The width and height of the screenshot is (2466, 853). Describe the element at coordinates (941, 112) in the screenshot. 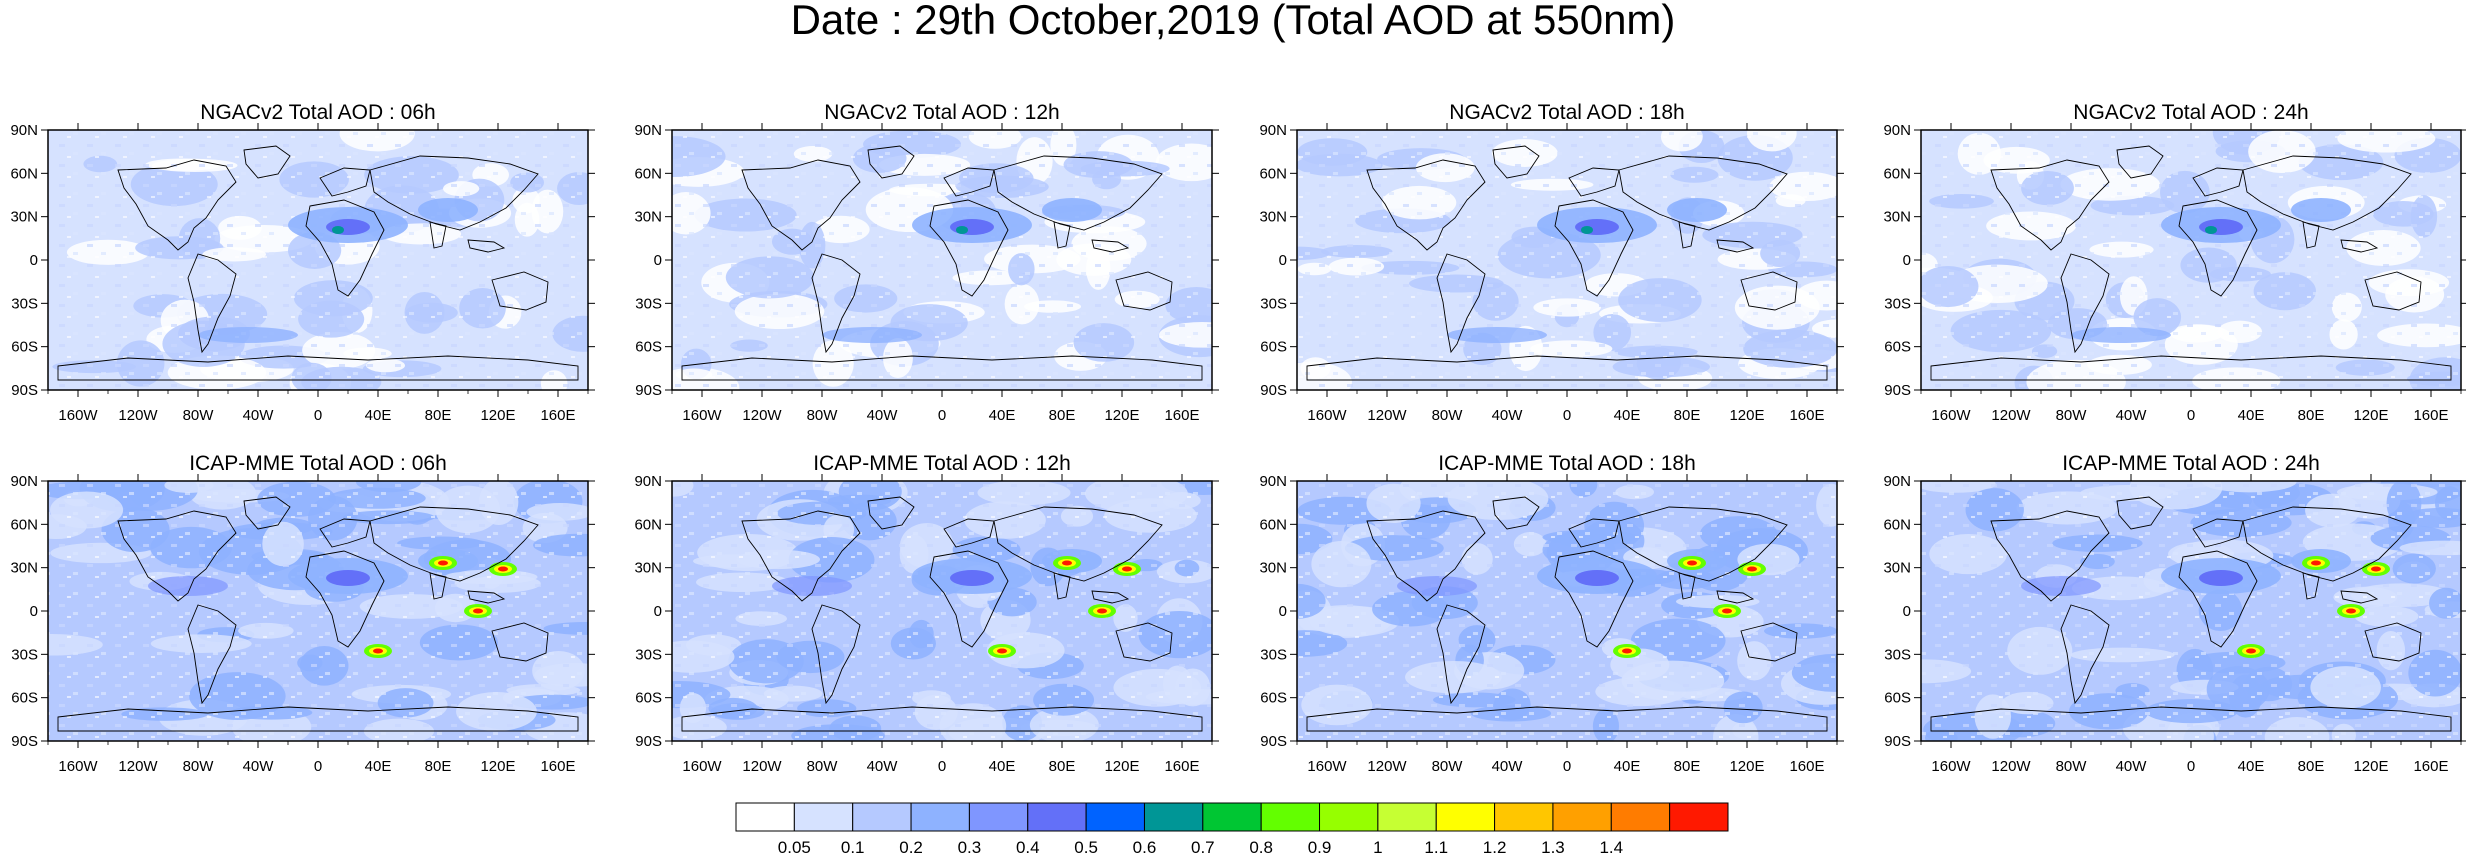

I see `panel-title: NGACv2 Total AOD : 12h` at that location.